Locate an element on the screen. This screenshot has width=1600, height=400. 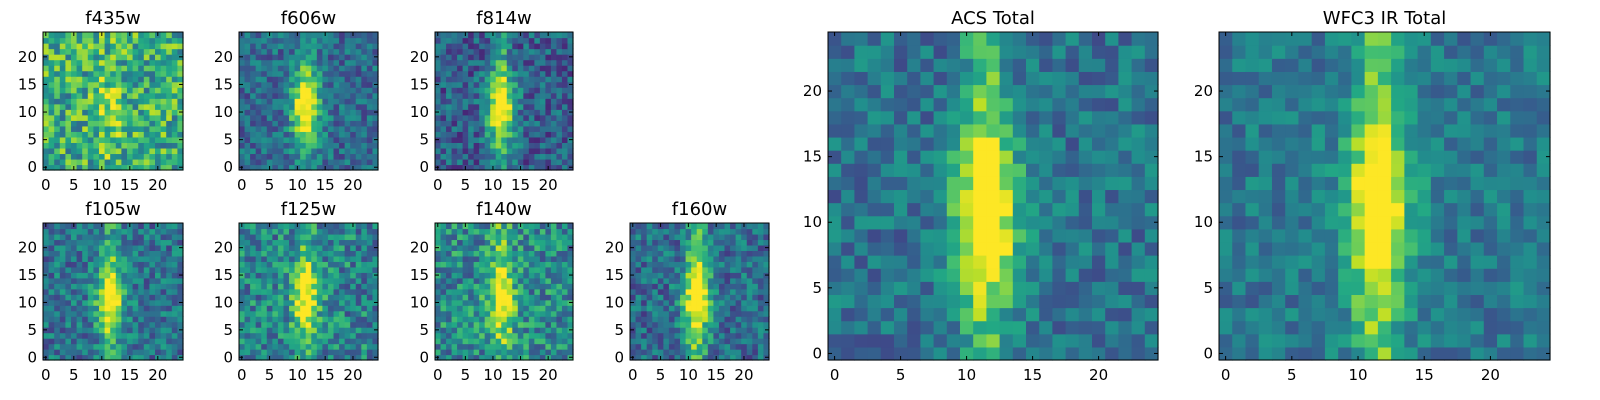
x-tick-label: 20 is located at coordinates (352, 375).